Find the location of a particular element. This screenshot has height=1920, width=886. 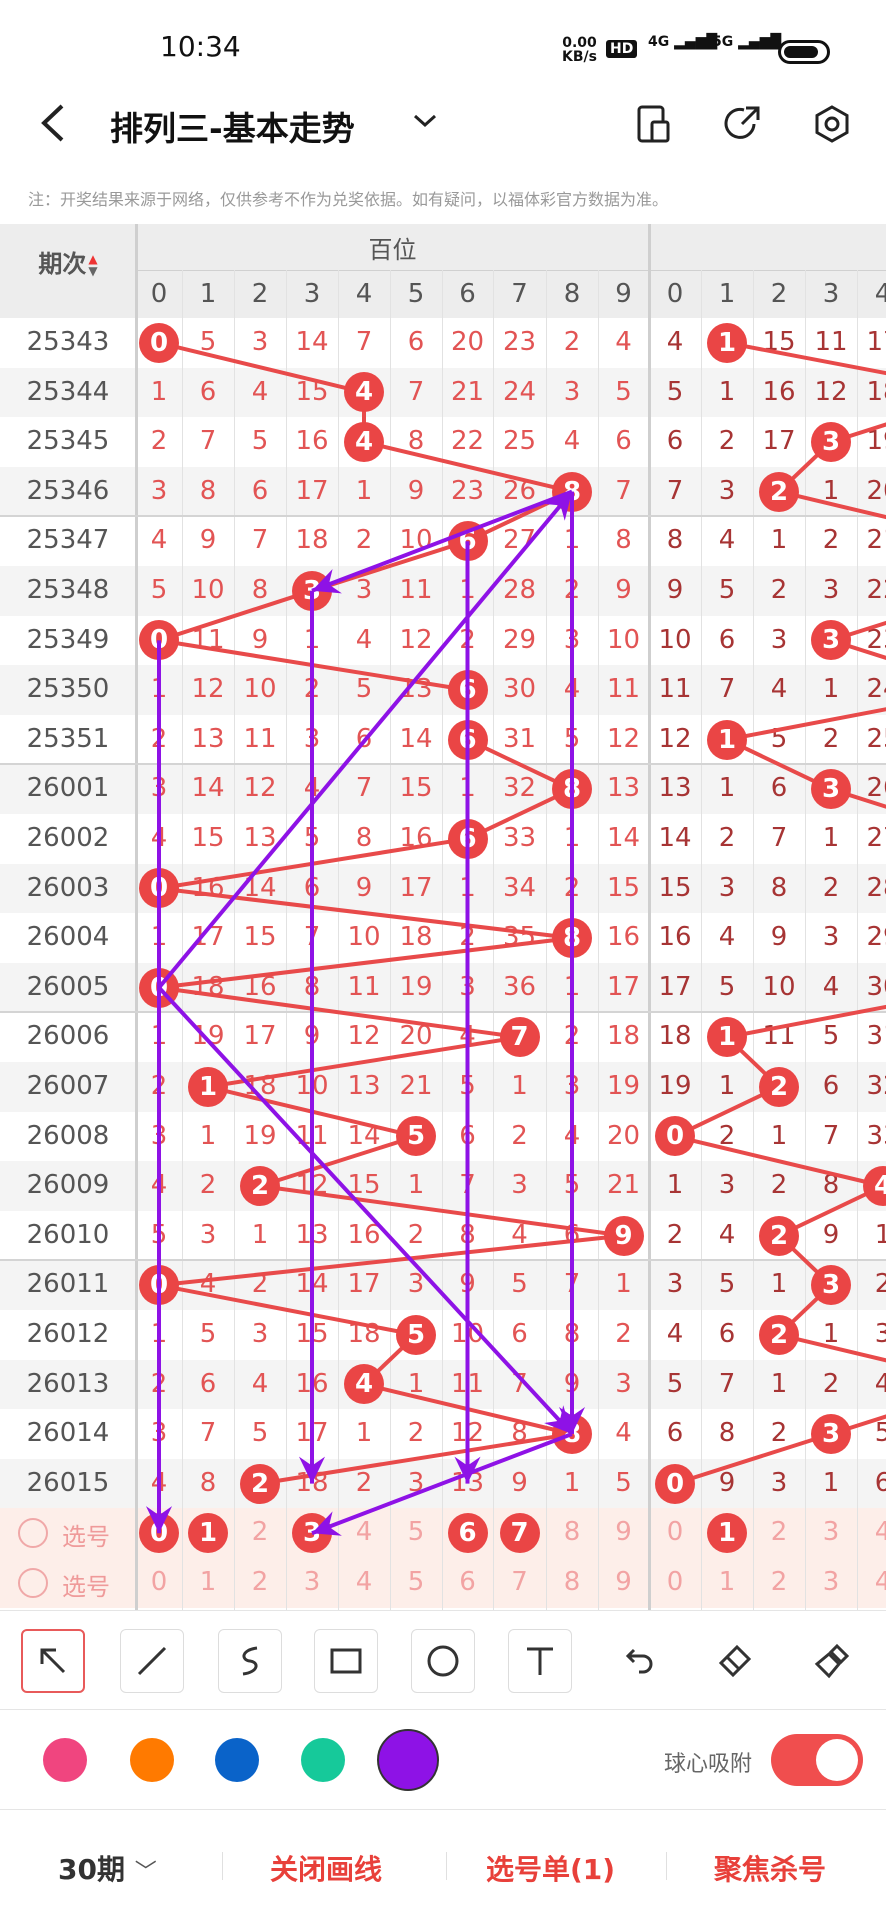

miss-value: 15 is located at coordinates (675, 887).